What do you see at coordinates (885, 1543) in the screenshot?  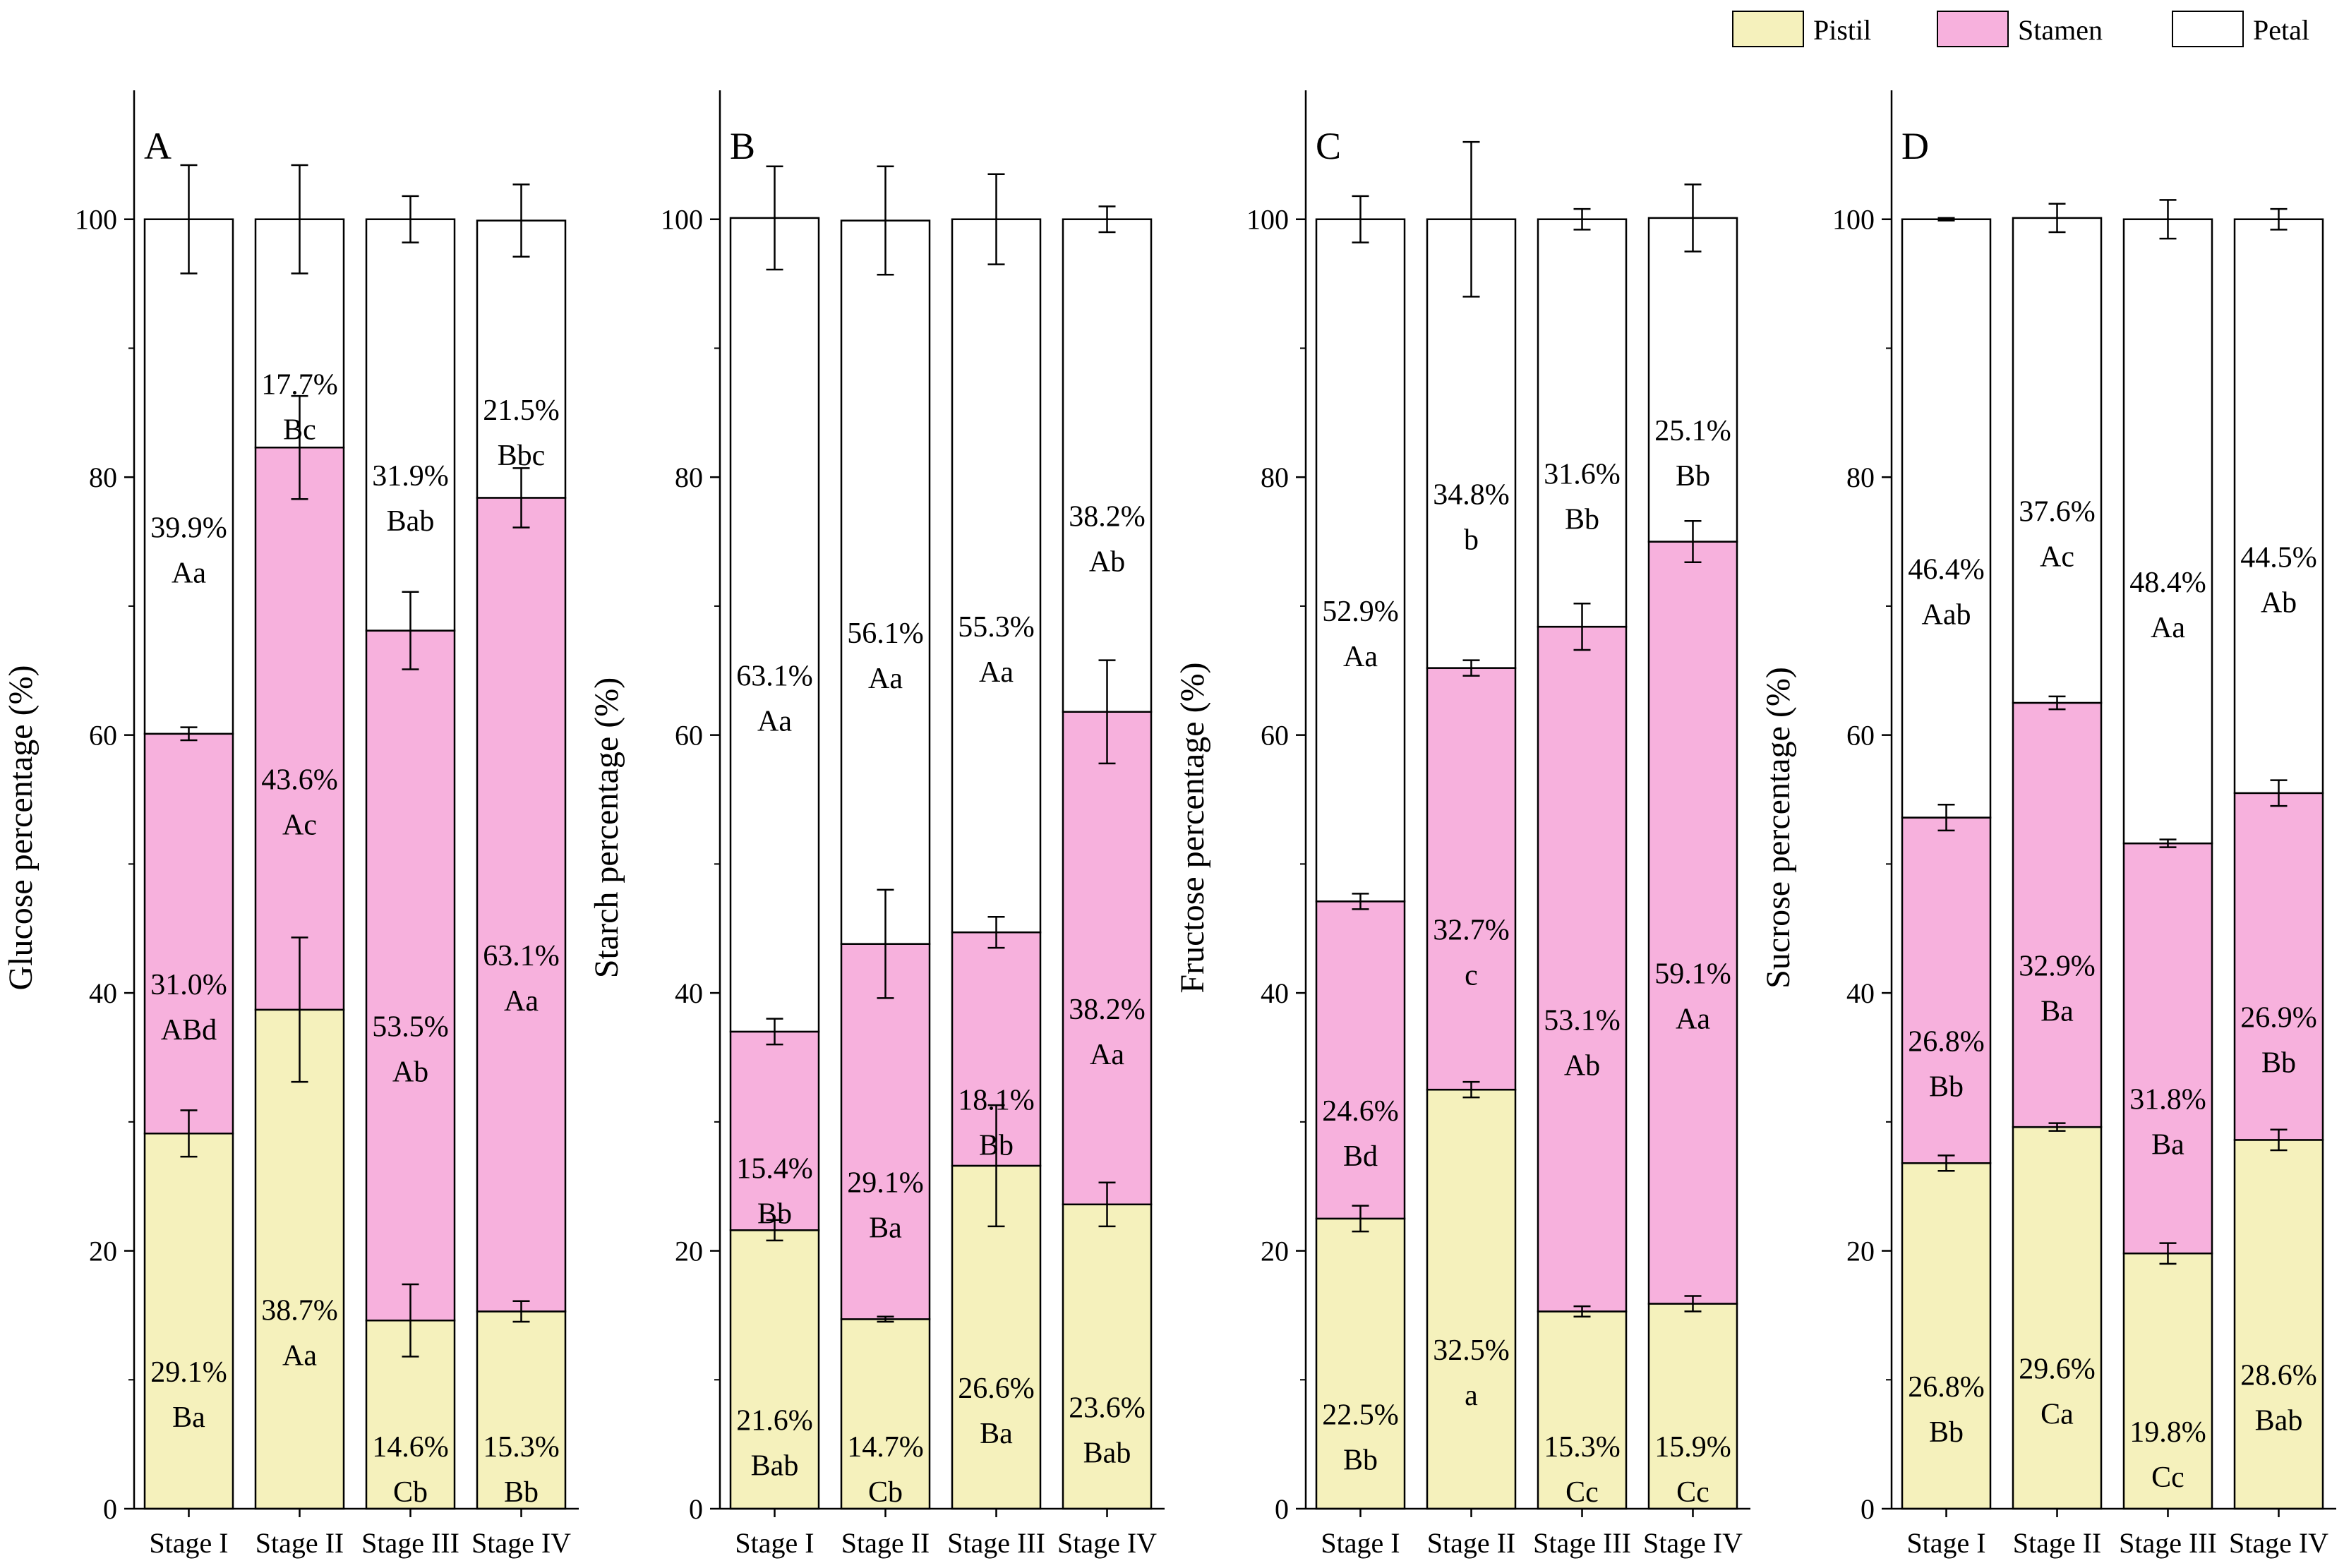 I see `x-tick-label-b-2: Stage II` at bounding box center [885, 1543].